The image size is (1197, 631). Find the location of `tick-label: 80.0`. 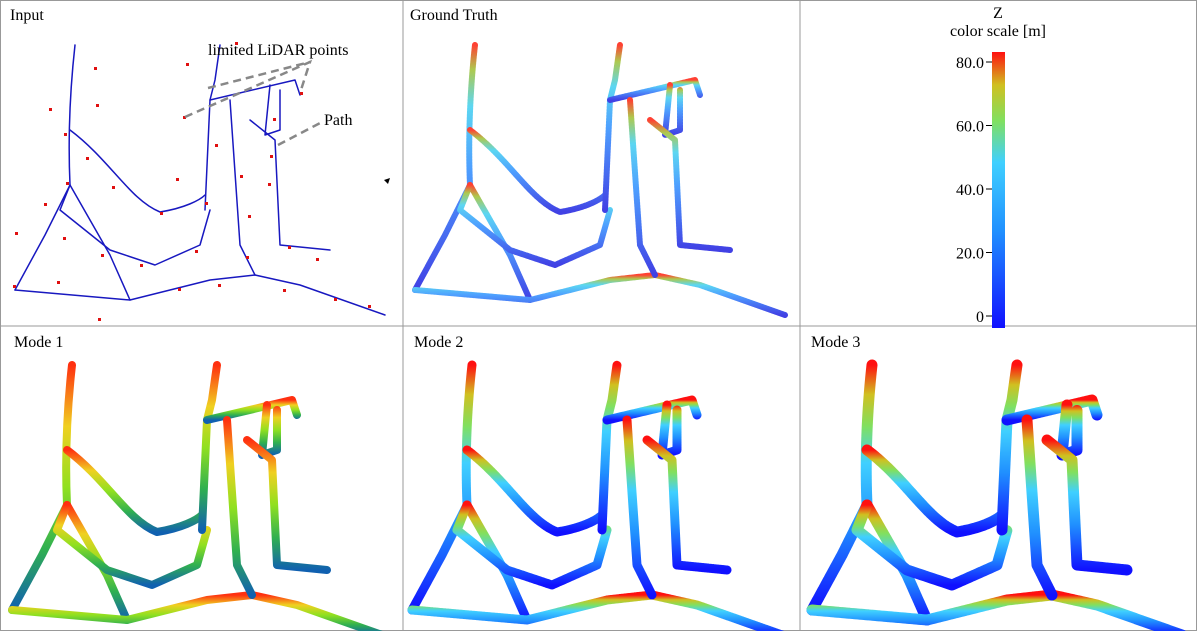

tick-label: 80.0 is located at coordinates (970, 63).